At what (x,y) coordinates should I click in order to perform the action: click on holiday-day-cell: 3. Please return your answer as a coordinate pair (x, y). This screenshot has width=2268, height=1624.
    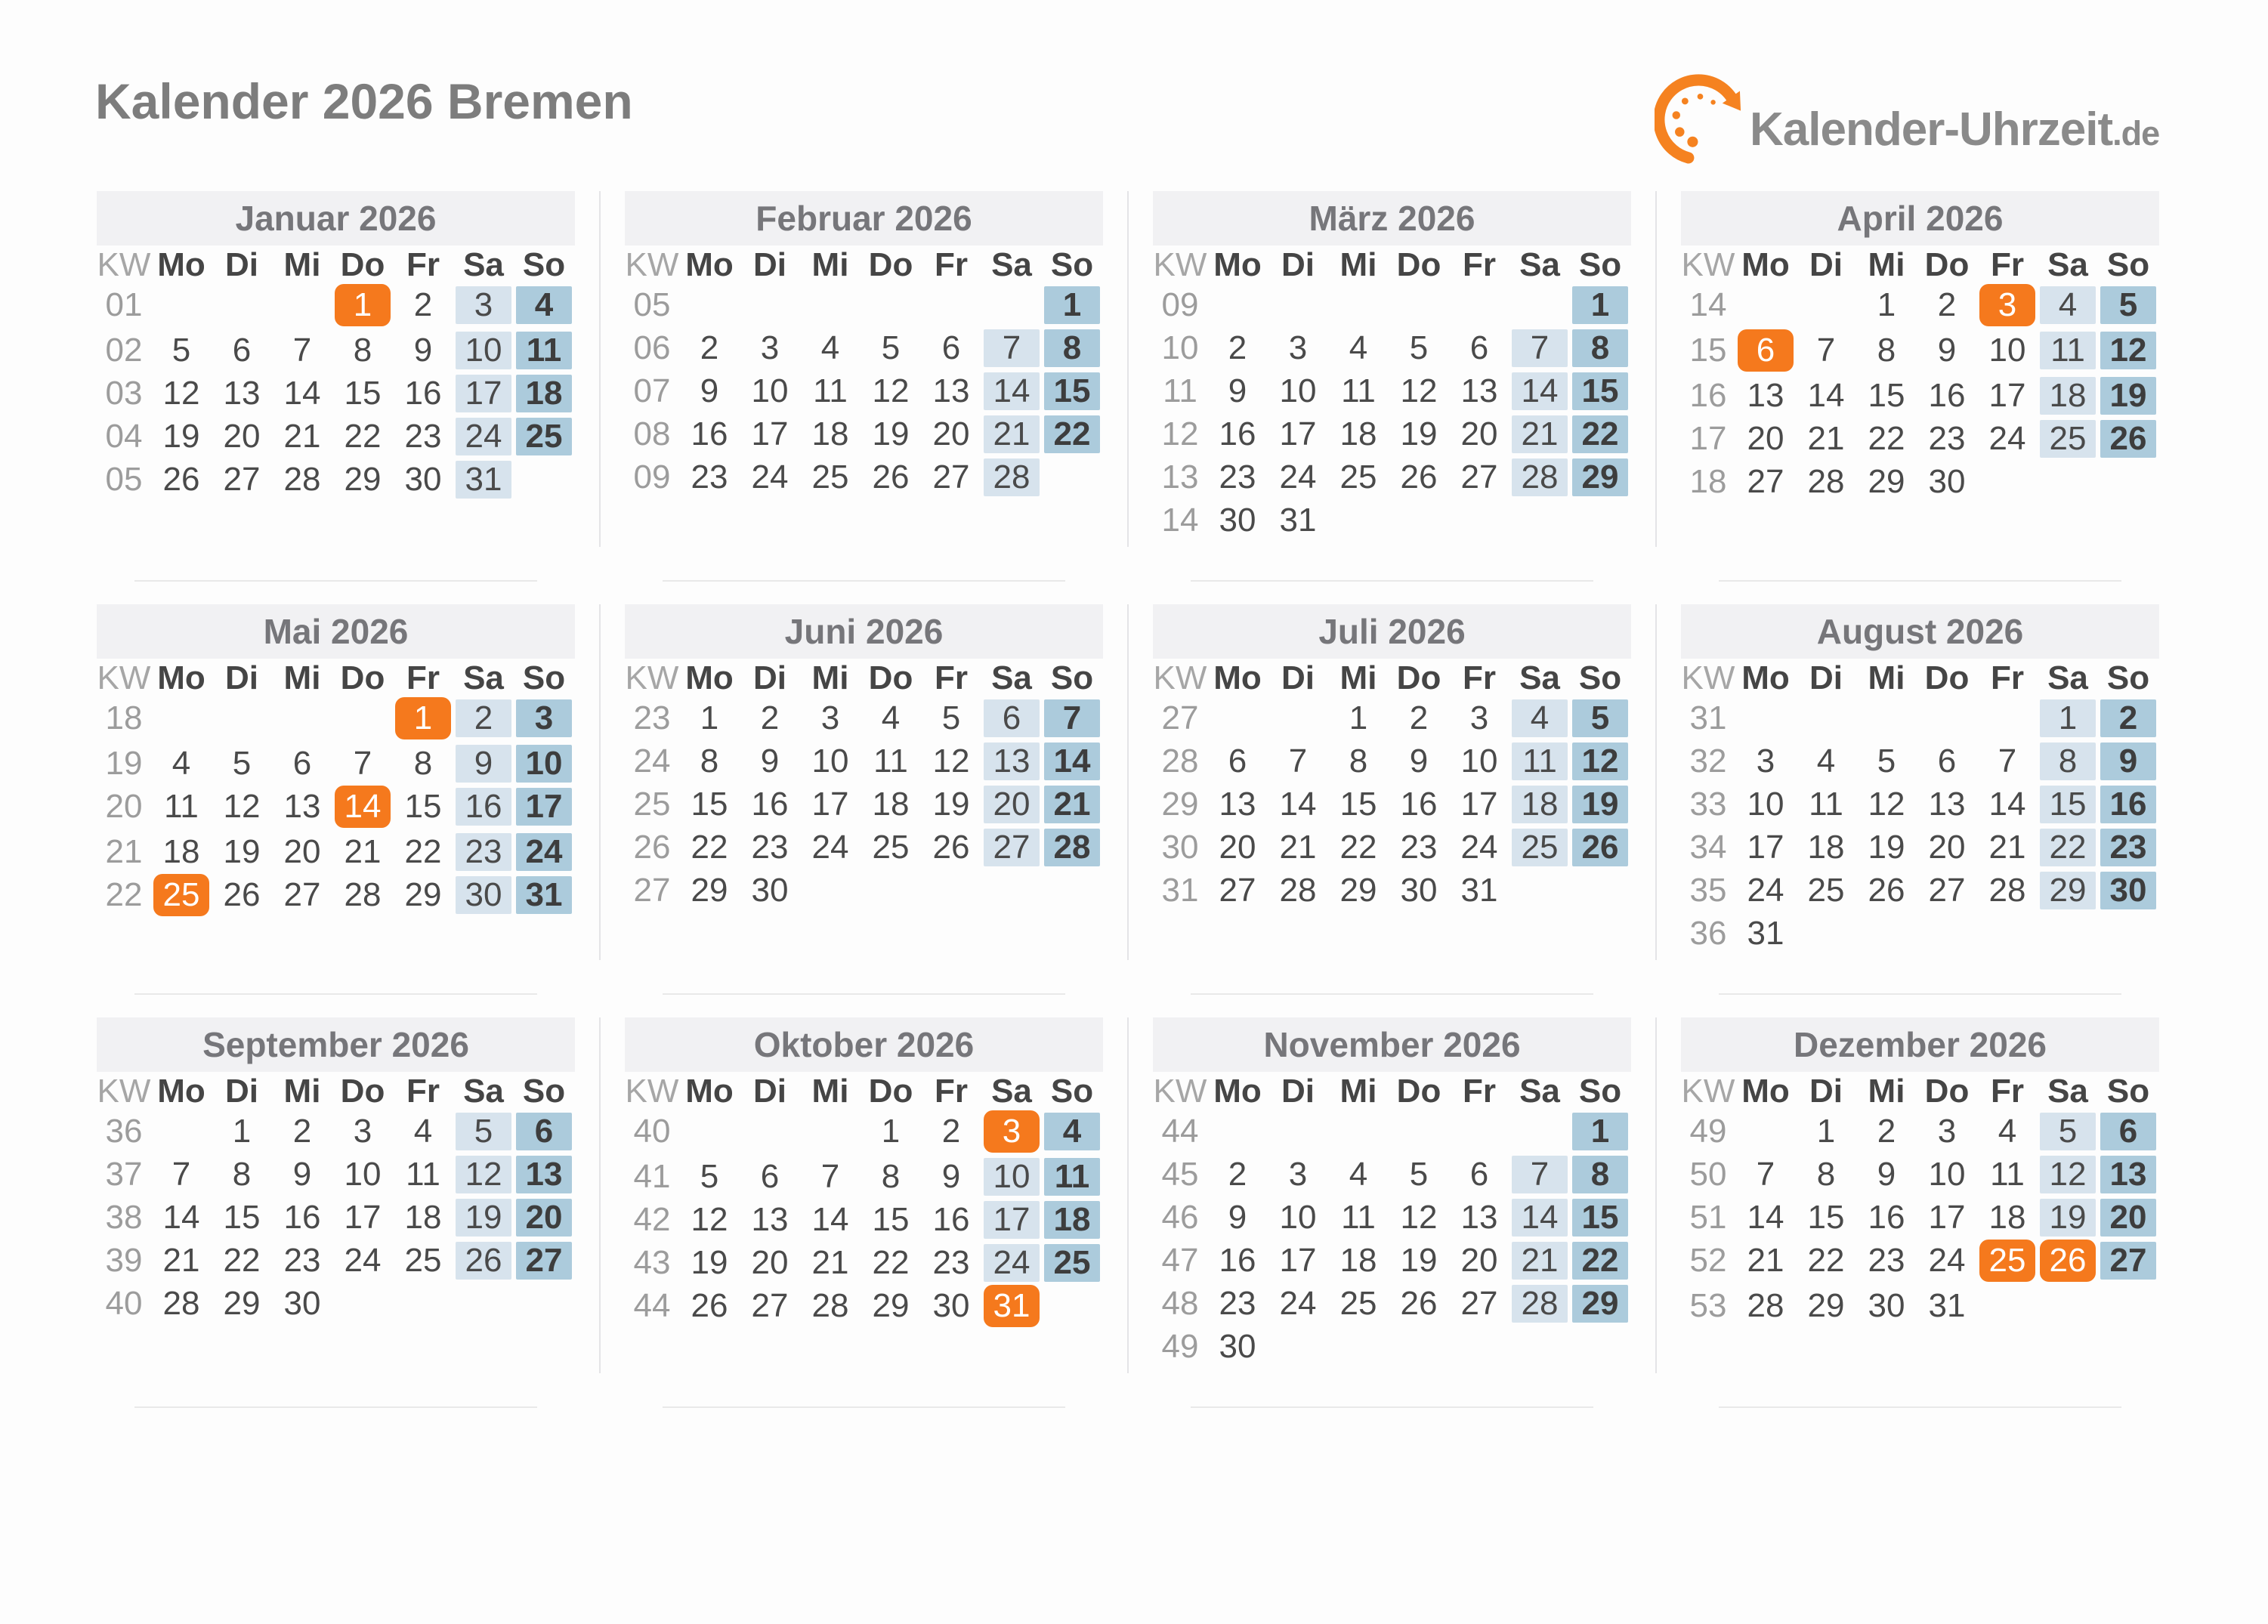
    Looking at the image, I should click on (2007, 305).